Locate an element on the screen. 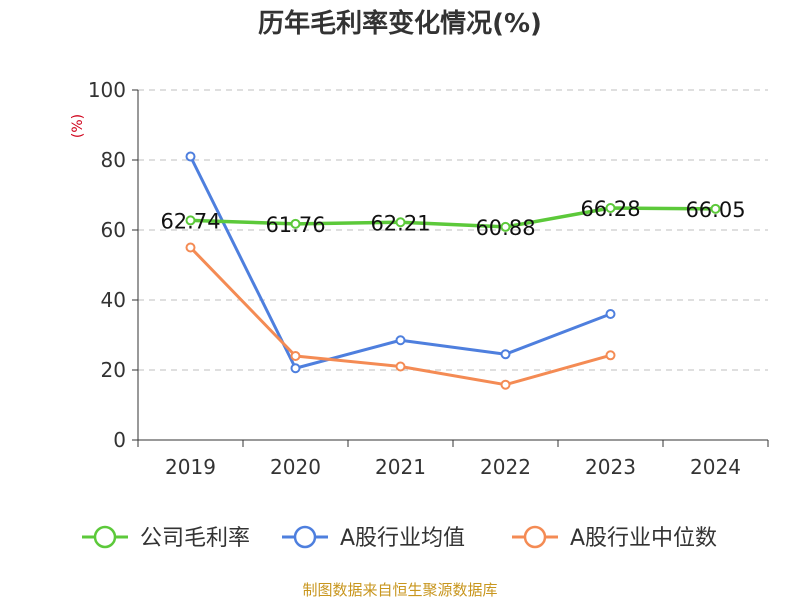 This screenshot has height=600, width=800. x-tick-label: 2019 is located at coordinates (190, 467).